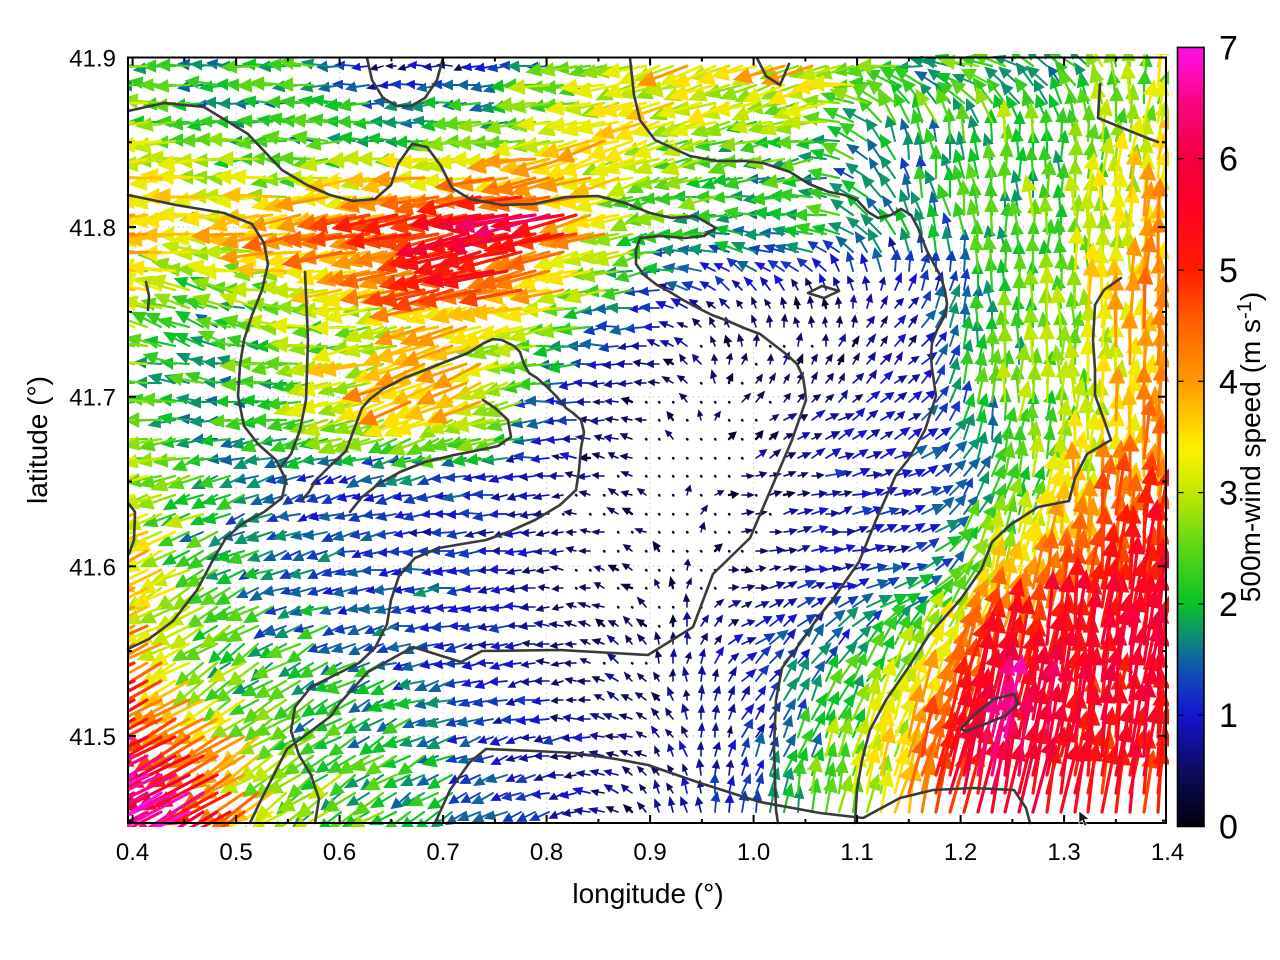 The image size is (1280, 960). What do you see at coordinates (235, 852) in the screenshot?
I see `svg-text: 0.5` at bounding box center [235, 852].